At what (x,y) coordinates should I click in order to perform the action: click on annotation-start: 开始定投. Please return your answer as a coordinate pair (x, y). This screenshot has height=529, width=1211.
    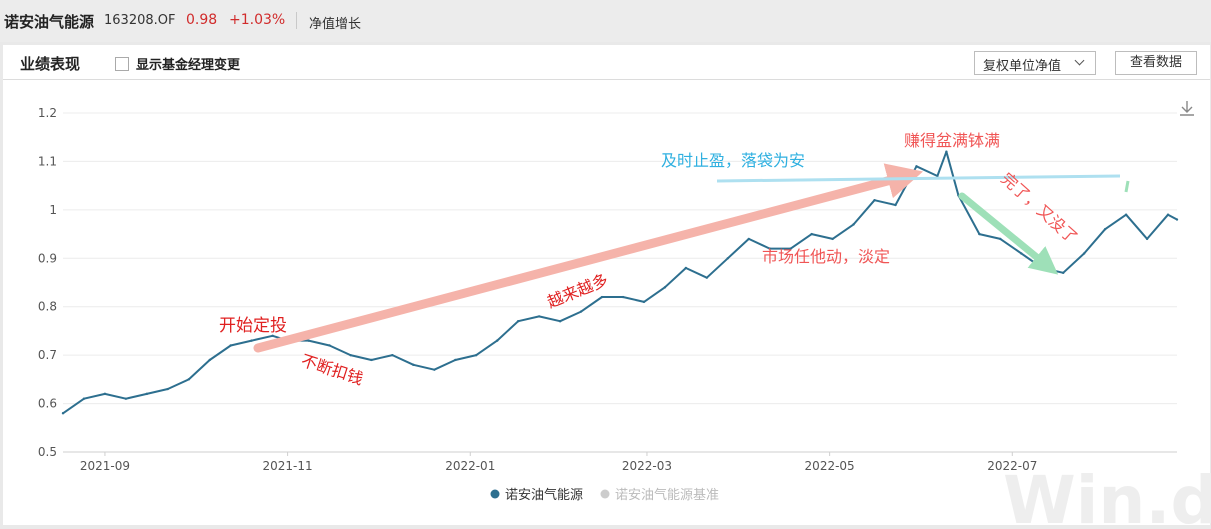
    Looking at the image, I should click on (253, 326).